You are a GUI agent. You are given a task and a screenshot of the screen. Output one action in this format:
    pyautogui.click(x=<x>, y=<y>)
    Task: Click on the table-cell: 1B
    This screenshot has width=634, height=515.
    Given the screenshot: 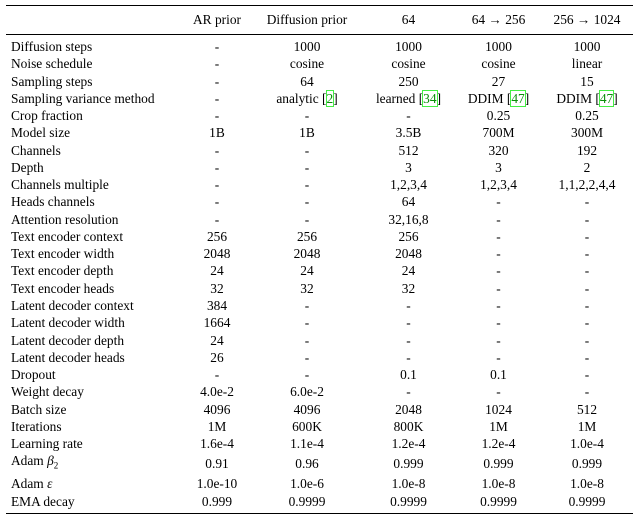 What is the action you would take?
    pyautogui.click(x=307, y=133)
    